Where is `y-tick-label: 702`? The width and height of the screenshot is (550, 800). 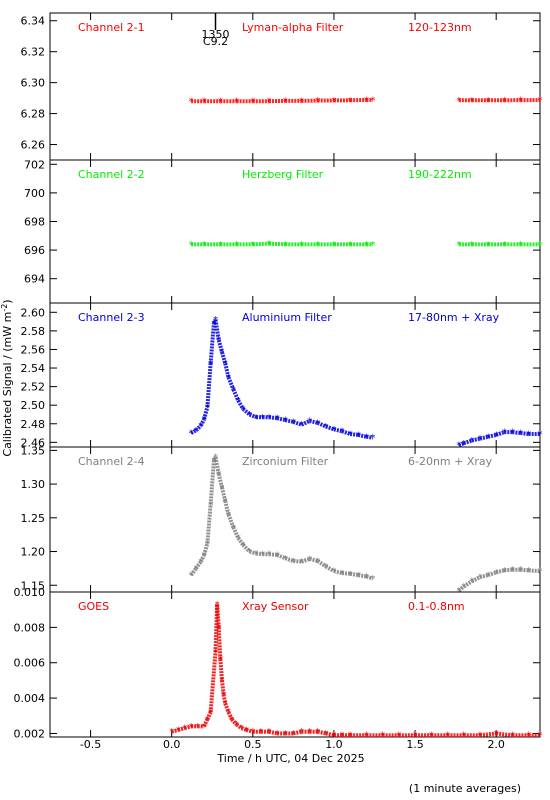
y-tick-label: 702 is located at coordinates (34, 164).